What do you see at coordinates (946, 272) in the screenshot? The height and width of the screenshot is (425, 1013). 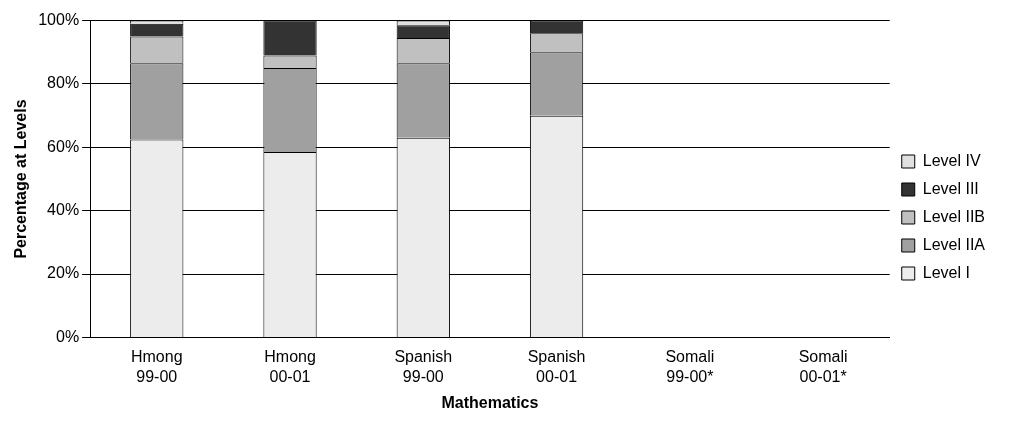 I see `legend-label: Level I` at bounding box center [946, 272].